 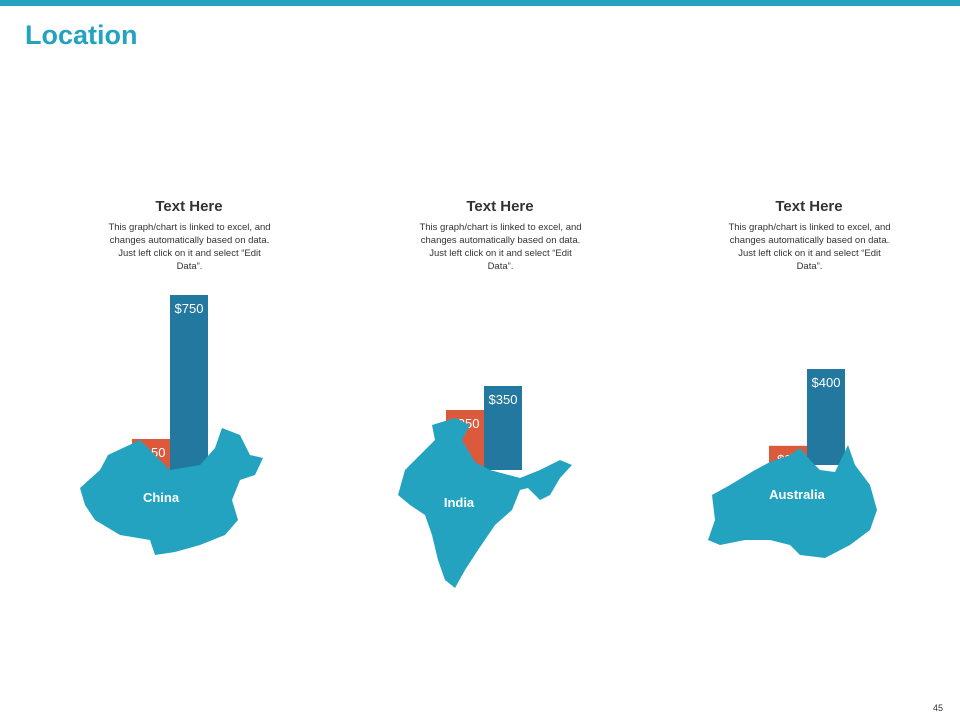 I want to click on india-map, so click(x=485, y=503).